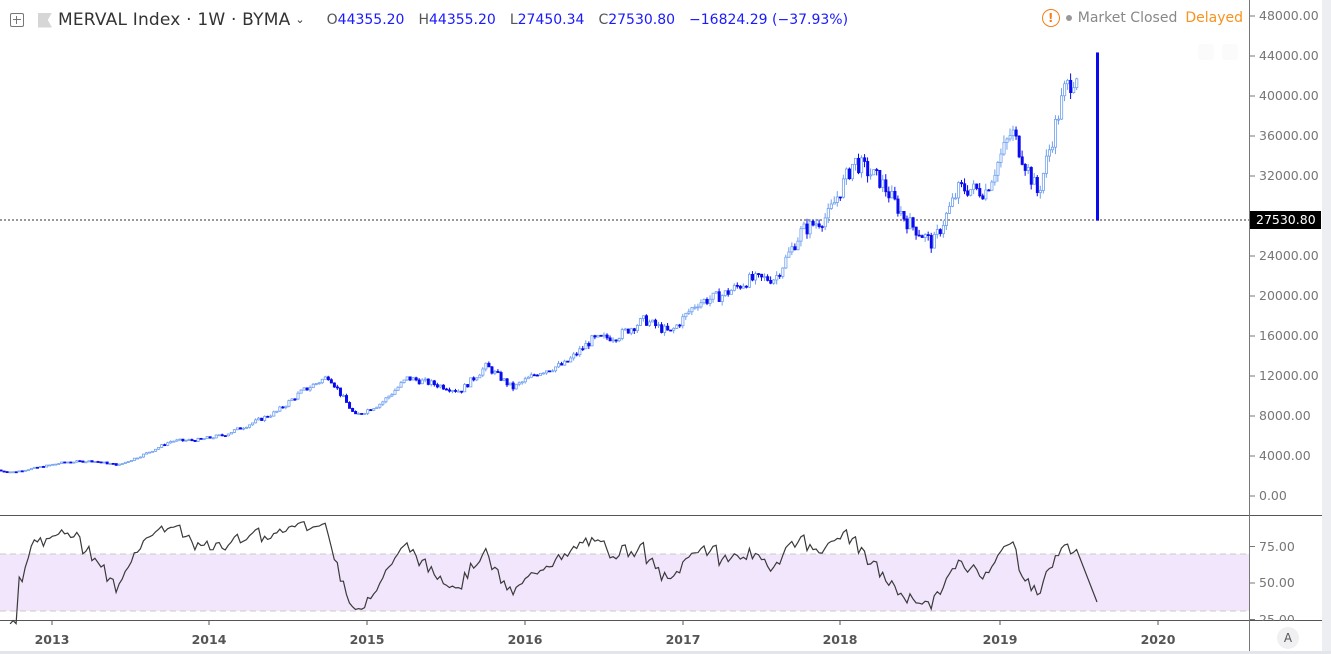  I want to click on rsi-axis-label: 50.00, so click(1277, 582).